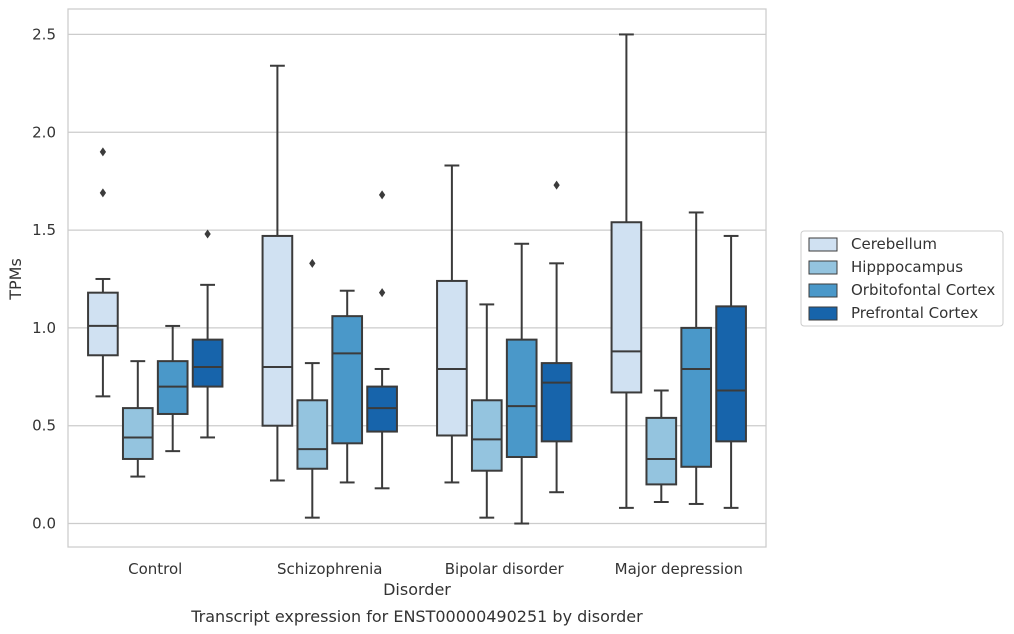  Describe the element at coordinates (679, 569) in the screenshot. I see `x-tick-label: Major depression` at that location.